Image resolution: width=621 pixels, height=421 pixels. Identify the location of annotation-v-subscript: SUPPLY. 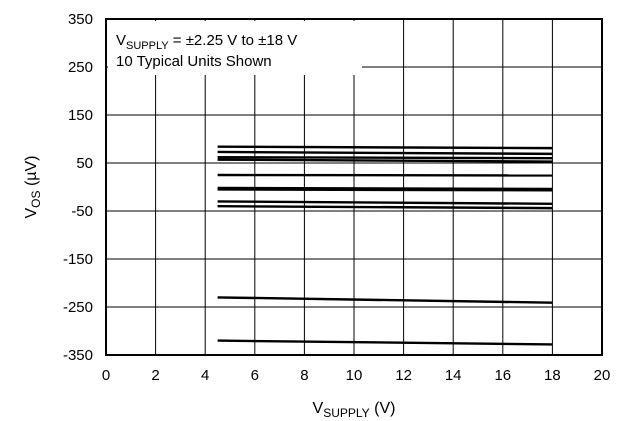
(147, 46).